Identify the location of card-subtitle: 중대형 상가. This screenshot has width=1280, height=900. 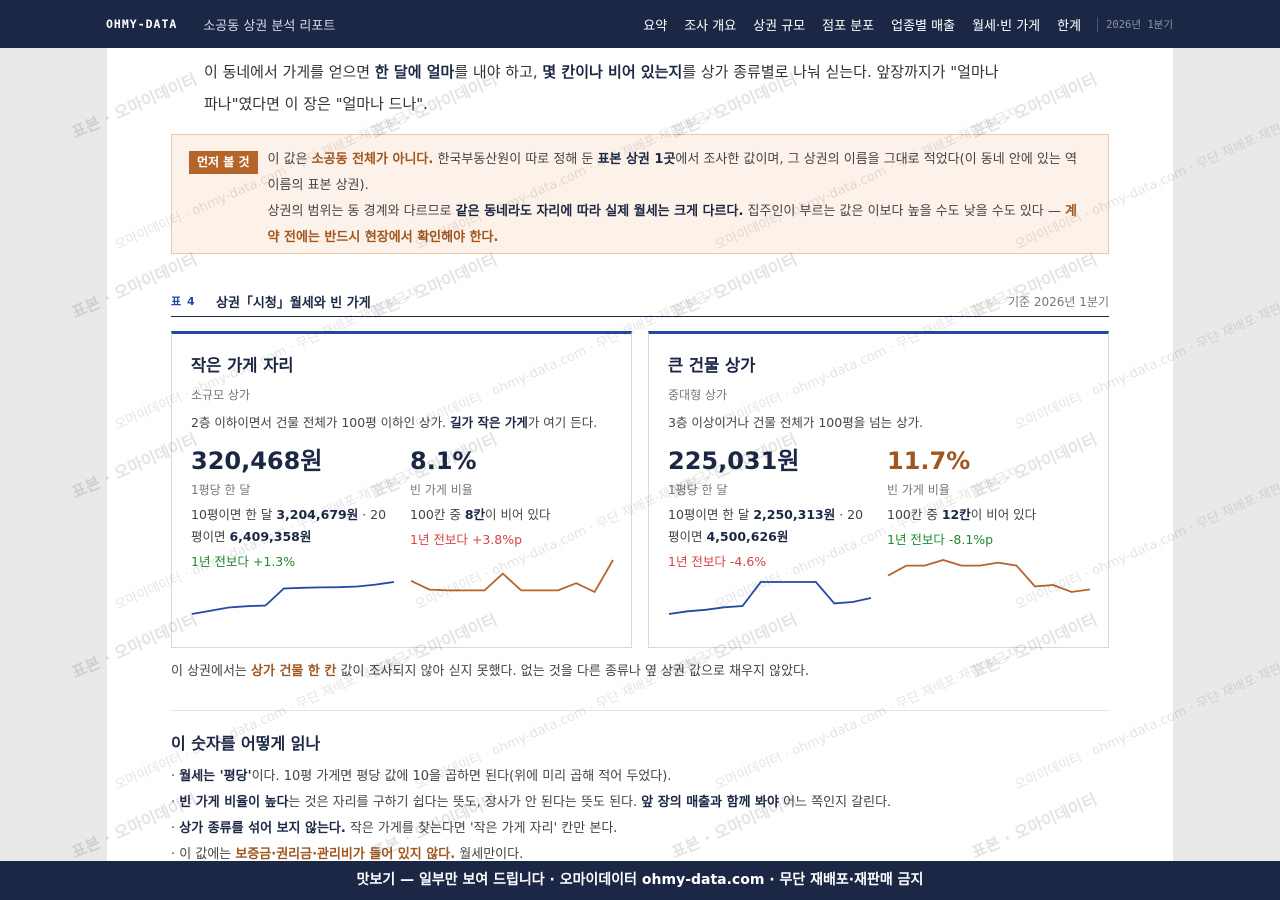
(698, 395).